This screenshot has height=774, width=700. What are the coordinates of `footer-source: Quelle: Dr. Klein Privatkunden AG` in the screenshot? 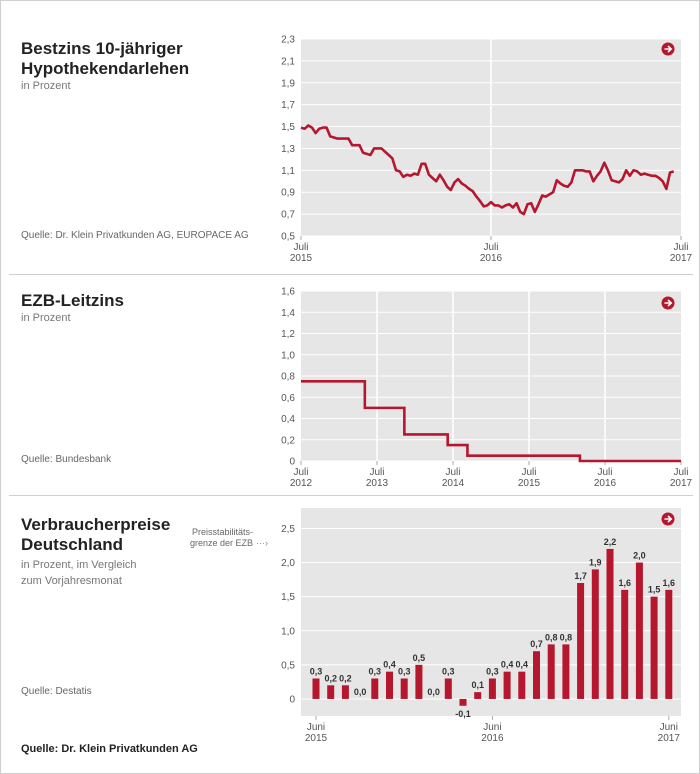 It's located at (109, 749).